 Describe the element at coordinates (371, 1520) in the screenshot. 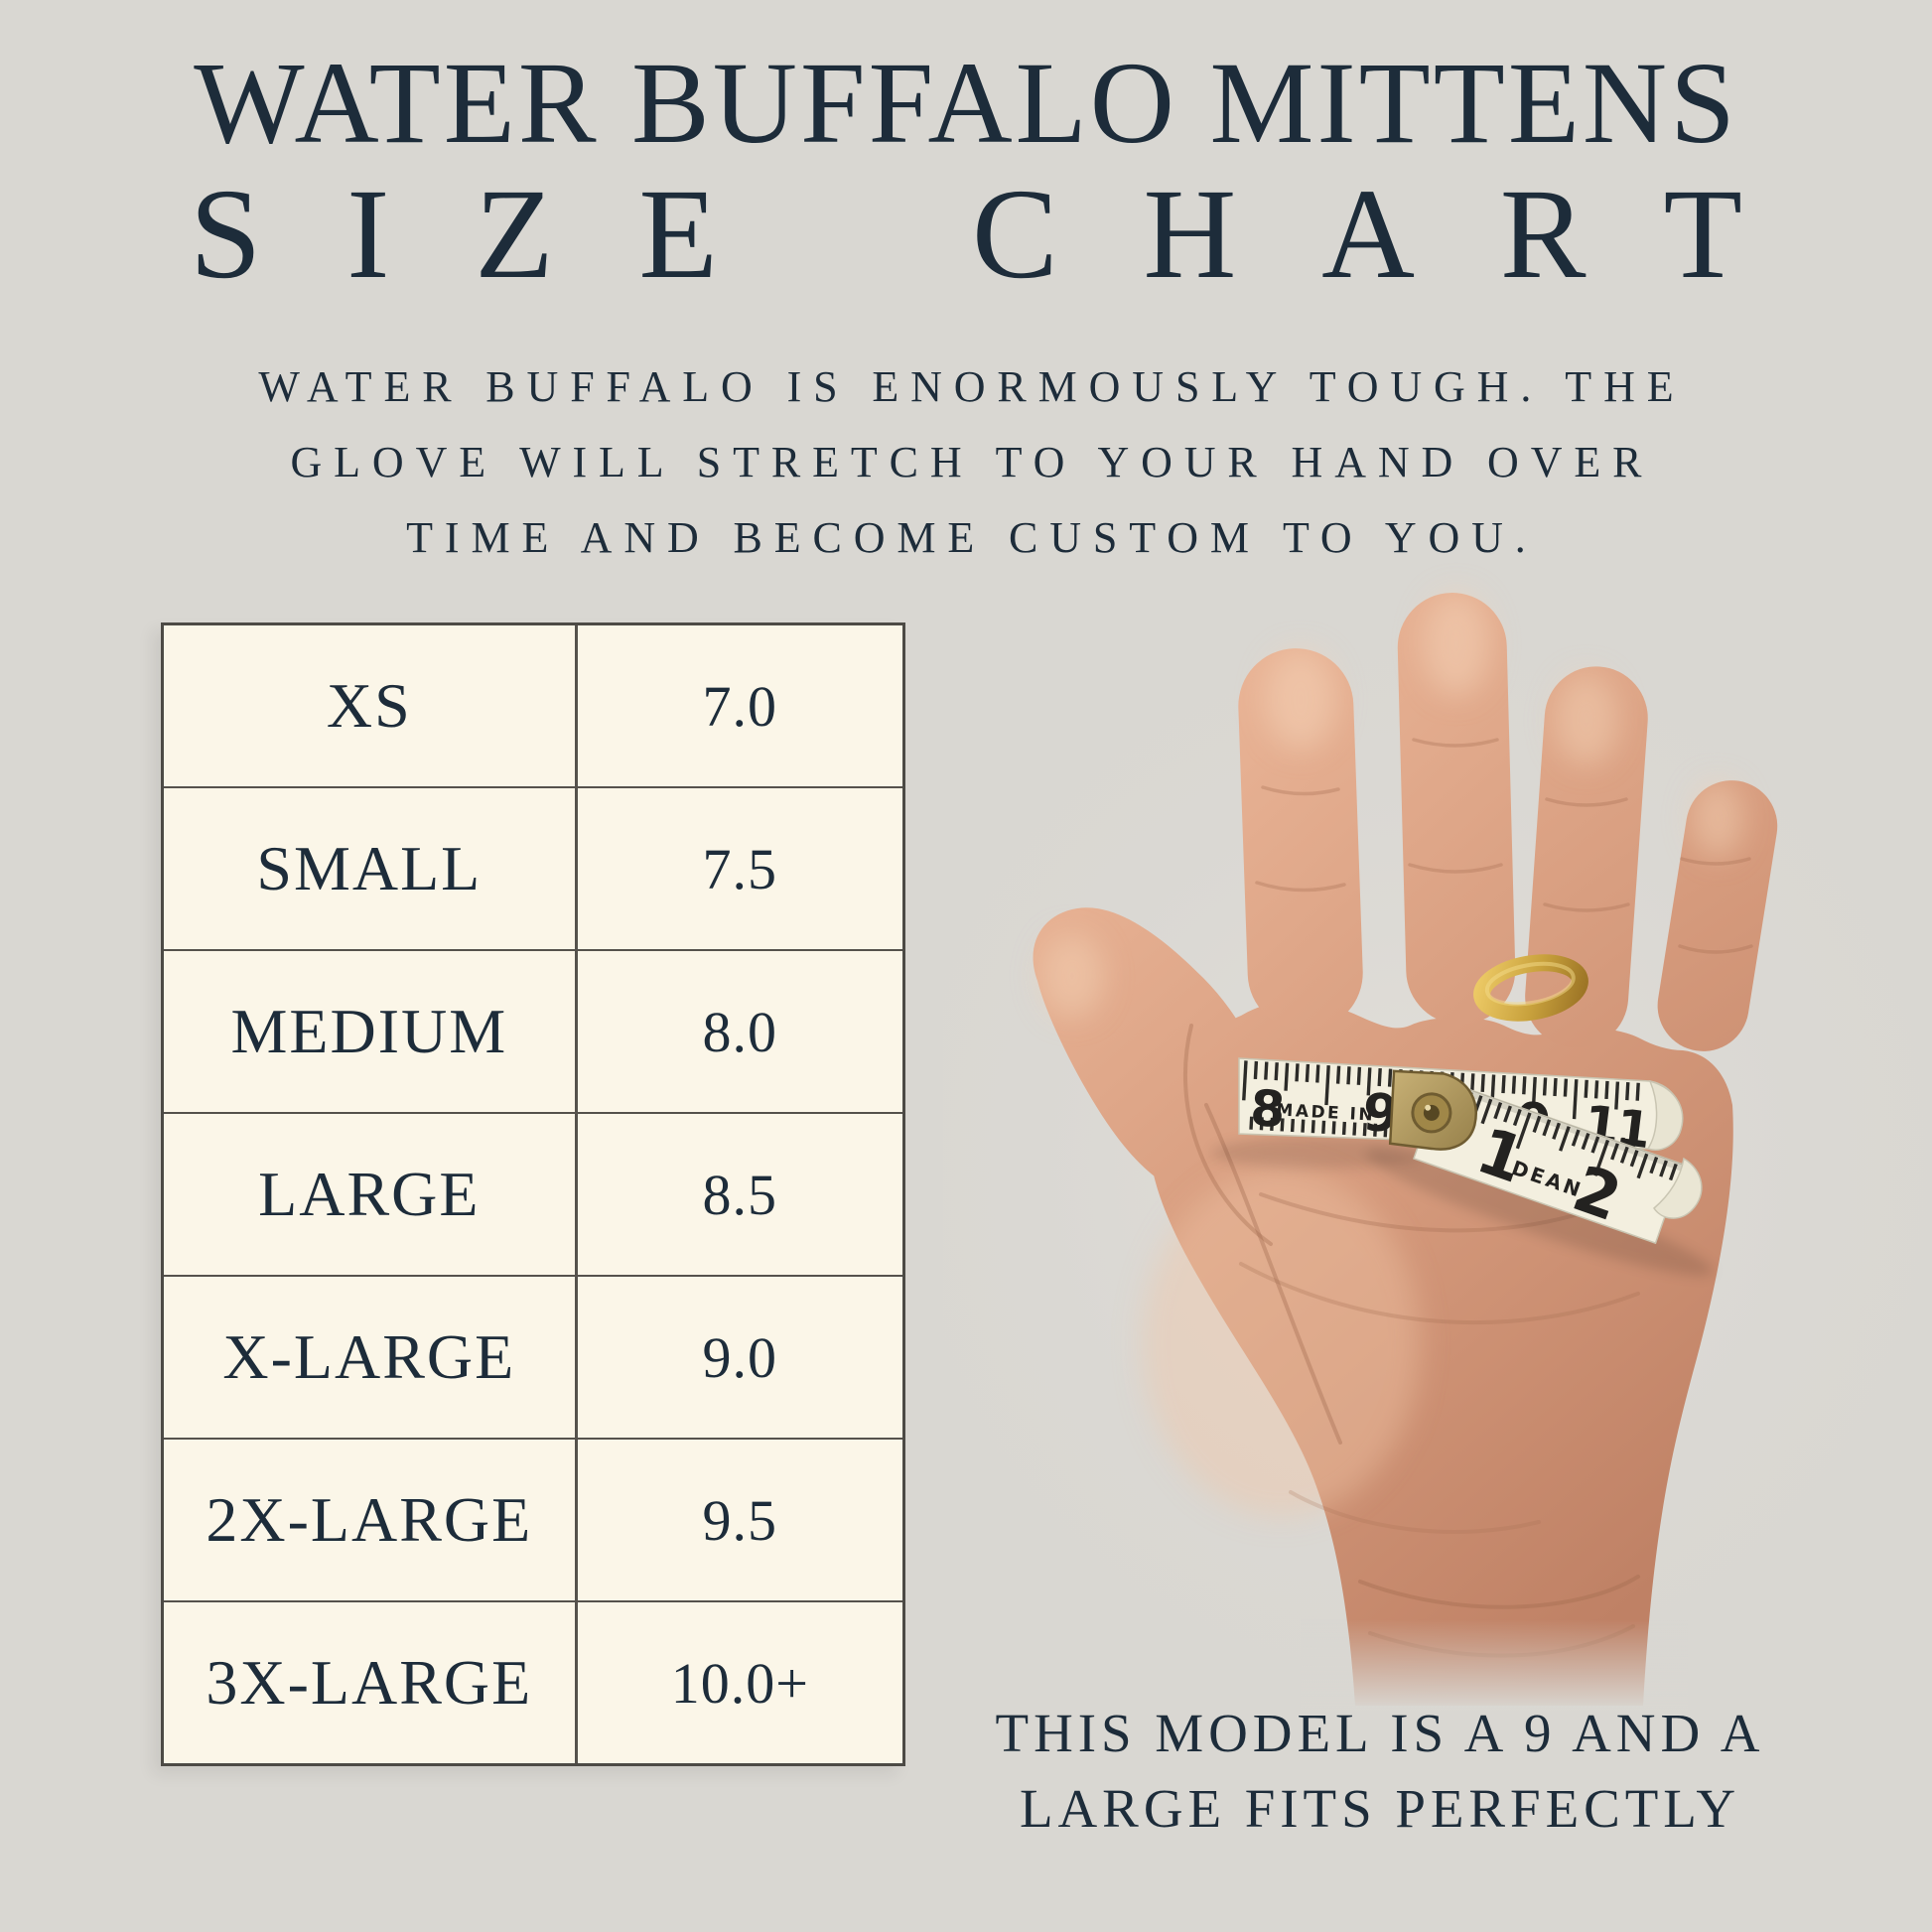

I see `size-cell: 2X-LARGE` at that location.